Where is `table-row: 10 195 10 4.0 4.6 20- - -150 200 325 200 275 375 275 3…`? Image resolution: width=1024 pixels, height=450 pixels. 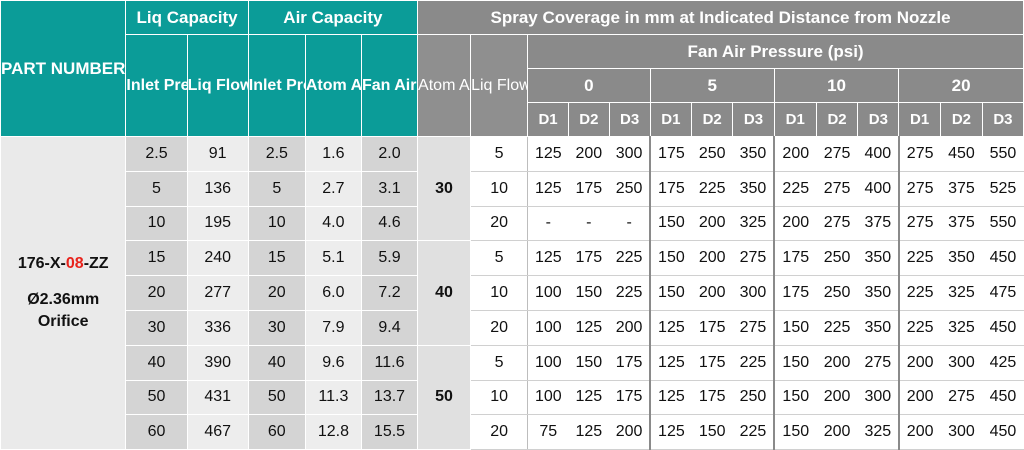
table-row: 10 195 10 4.0 4.6 20- - -150 200 325 200 275 375 275 3… is located at coordinates (512, 223).